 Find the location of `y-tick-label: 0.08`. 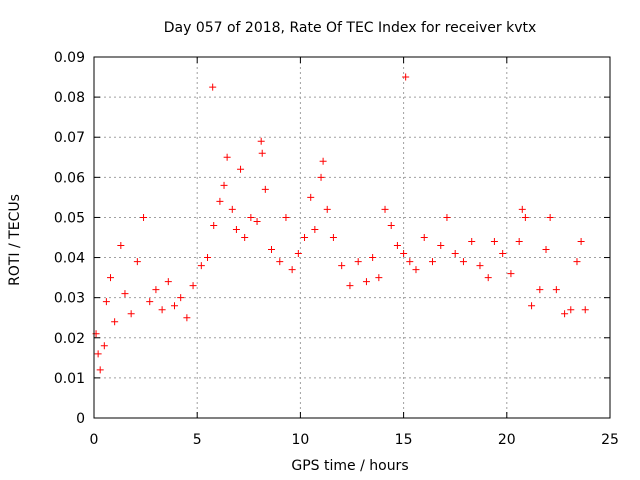

y-tick-label: 0.08 is located at coordinates (69, 98).